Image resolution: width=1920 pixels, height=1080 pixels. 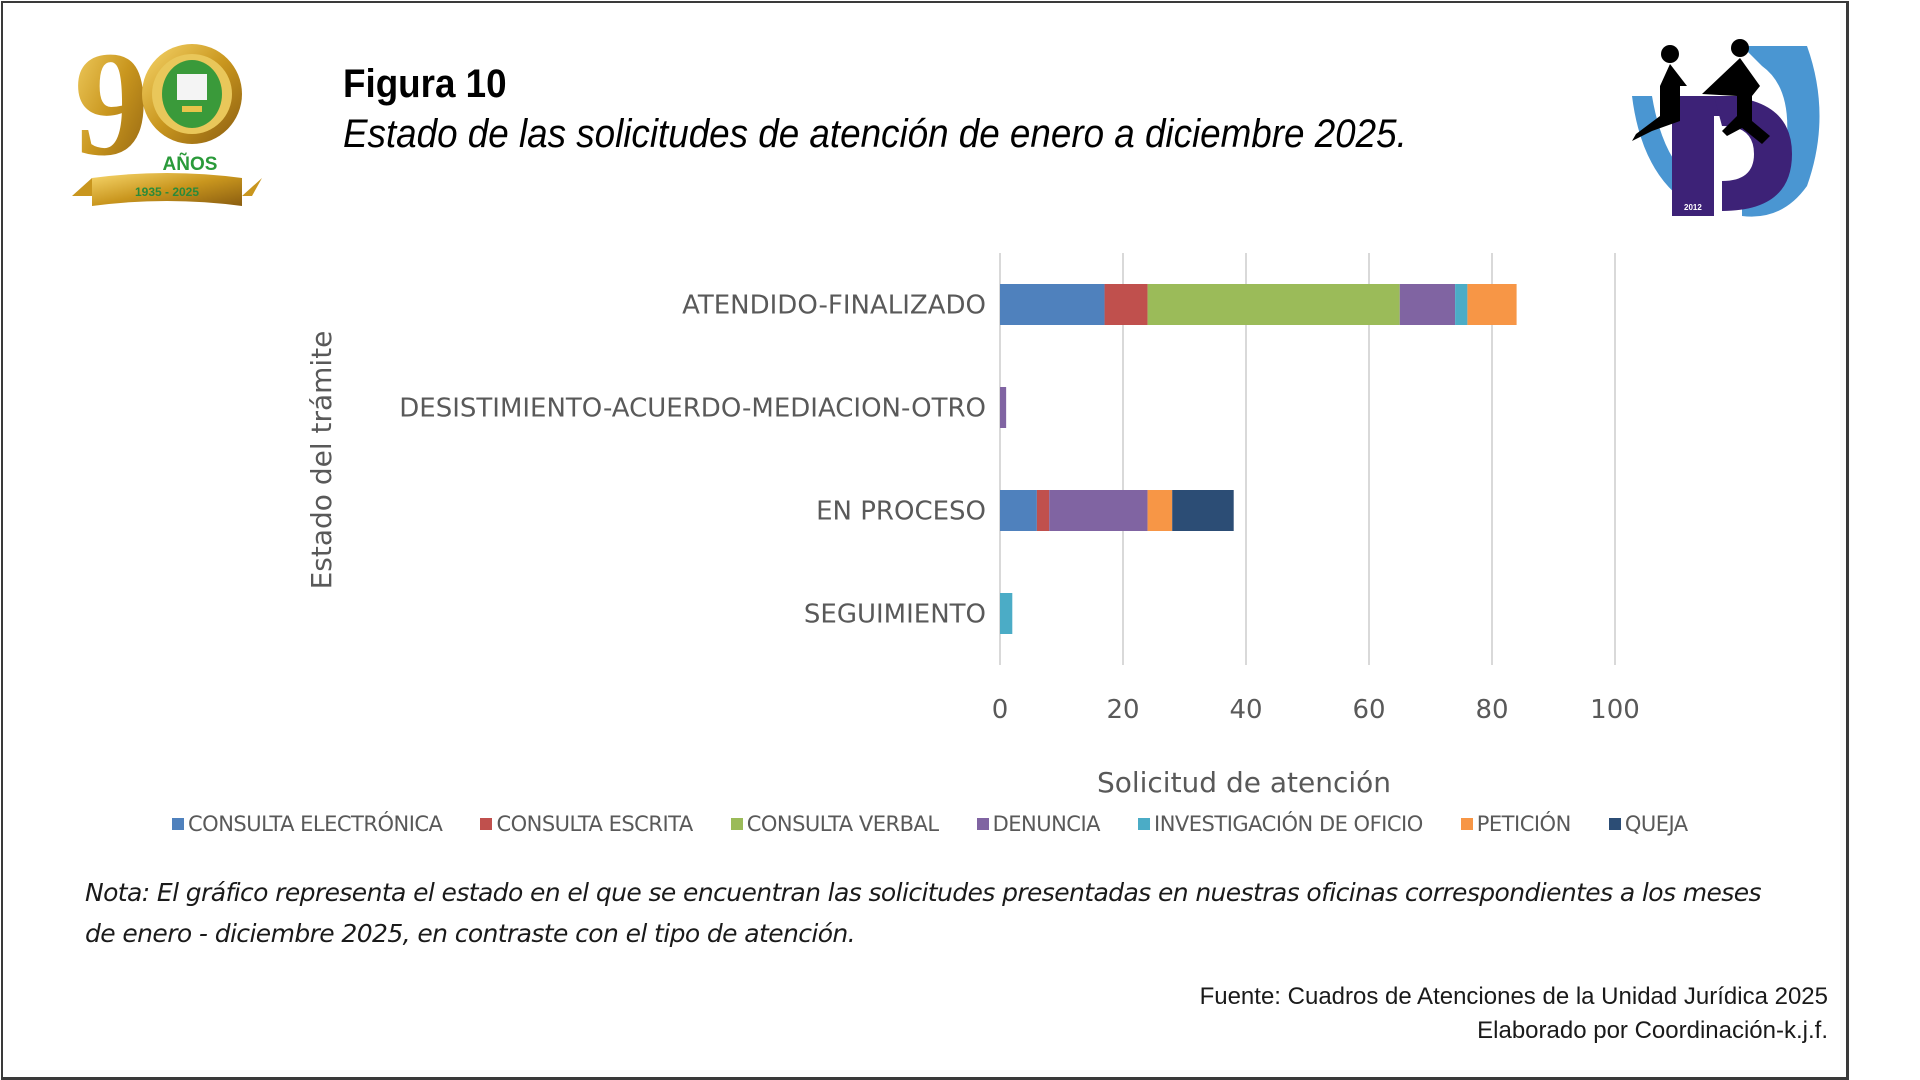 I want to click on x-tick-label: 20, so click(x=1122, y=710).